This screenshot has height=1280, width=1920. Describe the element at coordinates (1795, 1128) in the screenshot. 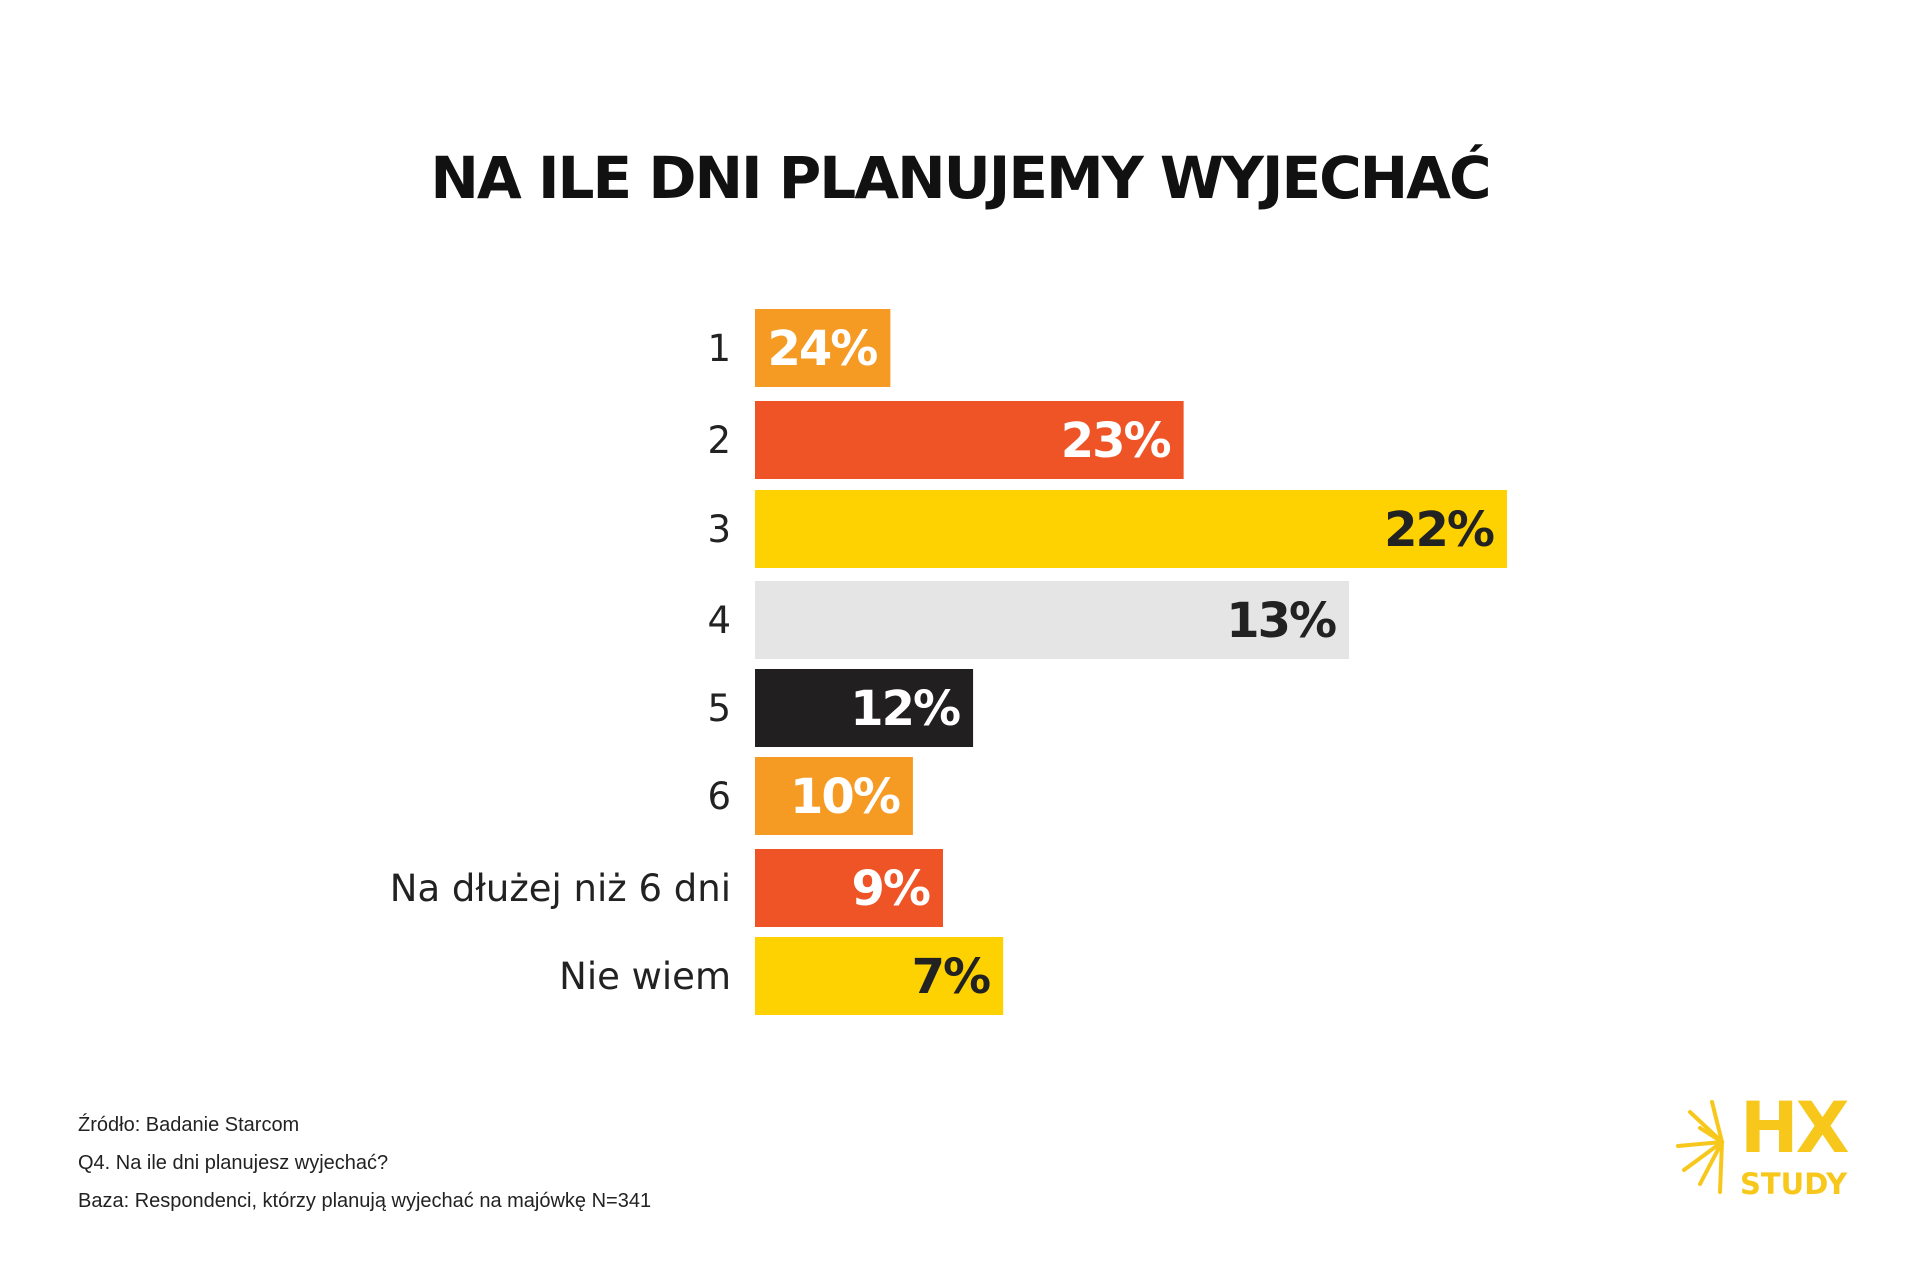

I see `logo-main-text: HX` at that location.